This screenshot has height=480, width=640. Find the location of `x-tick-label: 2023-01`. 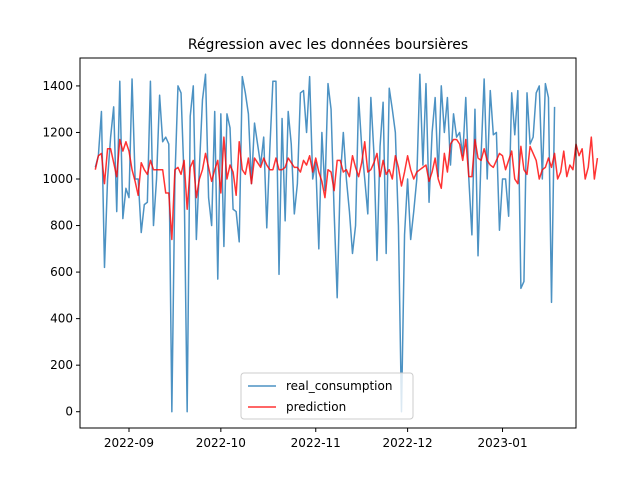

x-tick-label: 2023-01 is located at coordinates (502, 443).